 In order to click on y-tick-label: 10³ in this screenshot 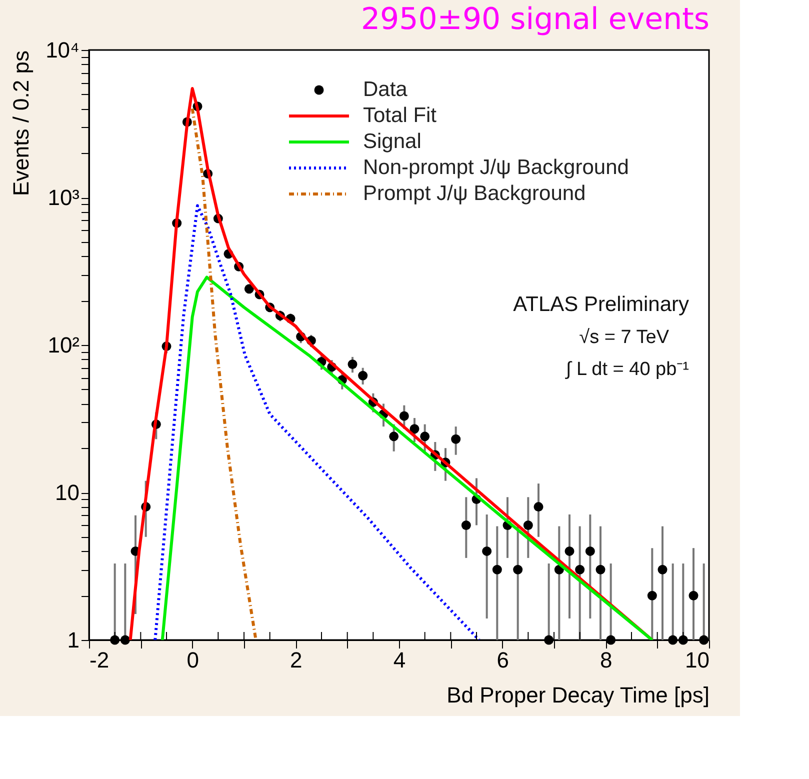, I will do `click(64, 197)`.